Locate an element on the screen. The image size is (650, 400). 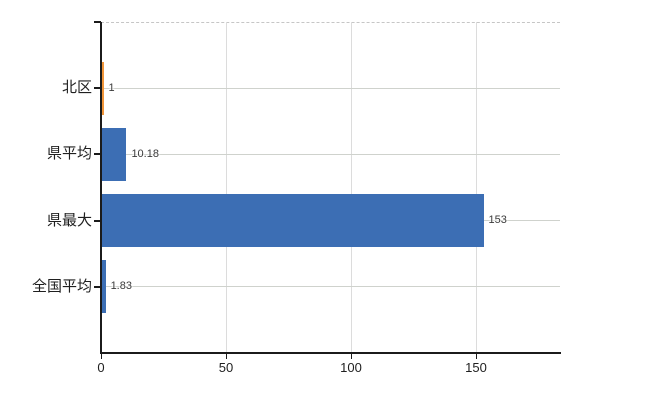
bar-value-label: 10.18 is located at coordinates (145, 153).